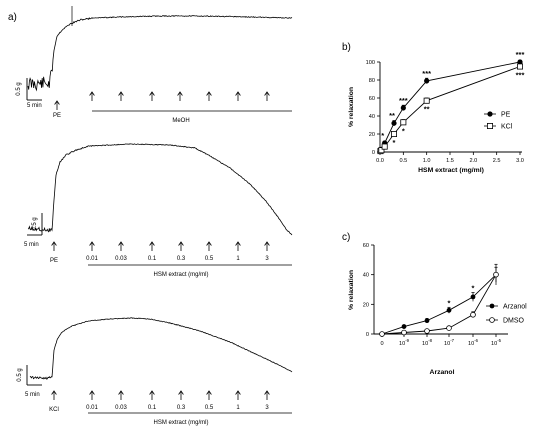 This screenshot has width=550, height=428. I want to click on legend-label-pe: PE, so click(506, 115).